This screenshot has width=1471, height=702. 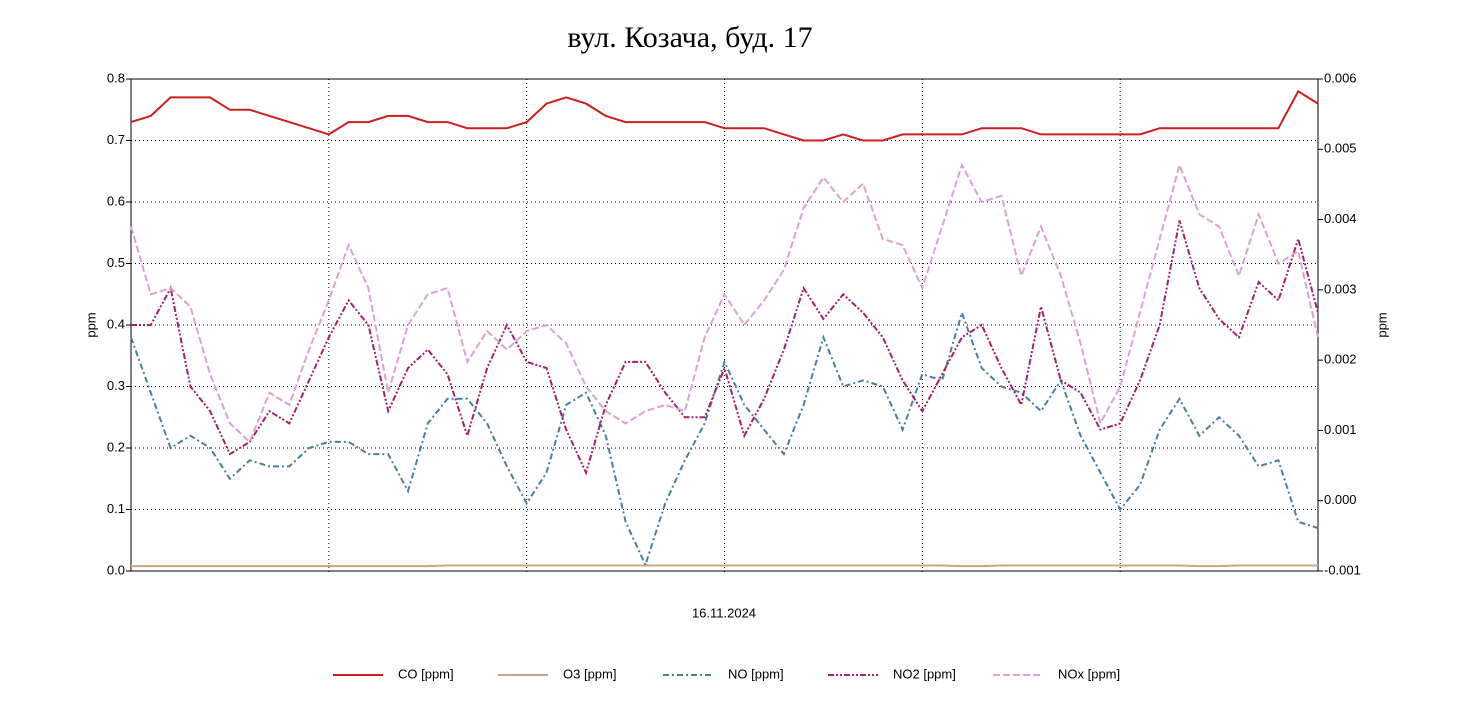 What do you see at coordinates (116, 569) in the screenshot?
I see `y-tick-label: 0.0` at bounding box center [116, 569].